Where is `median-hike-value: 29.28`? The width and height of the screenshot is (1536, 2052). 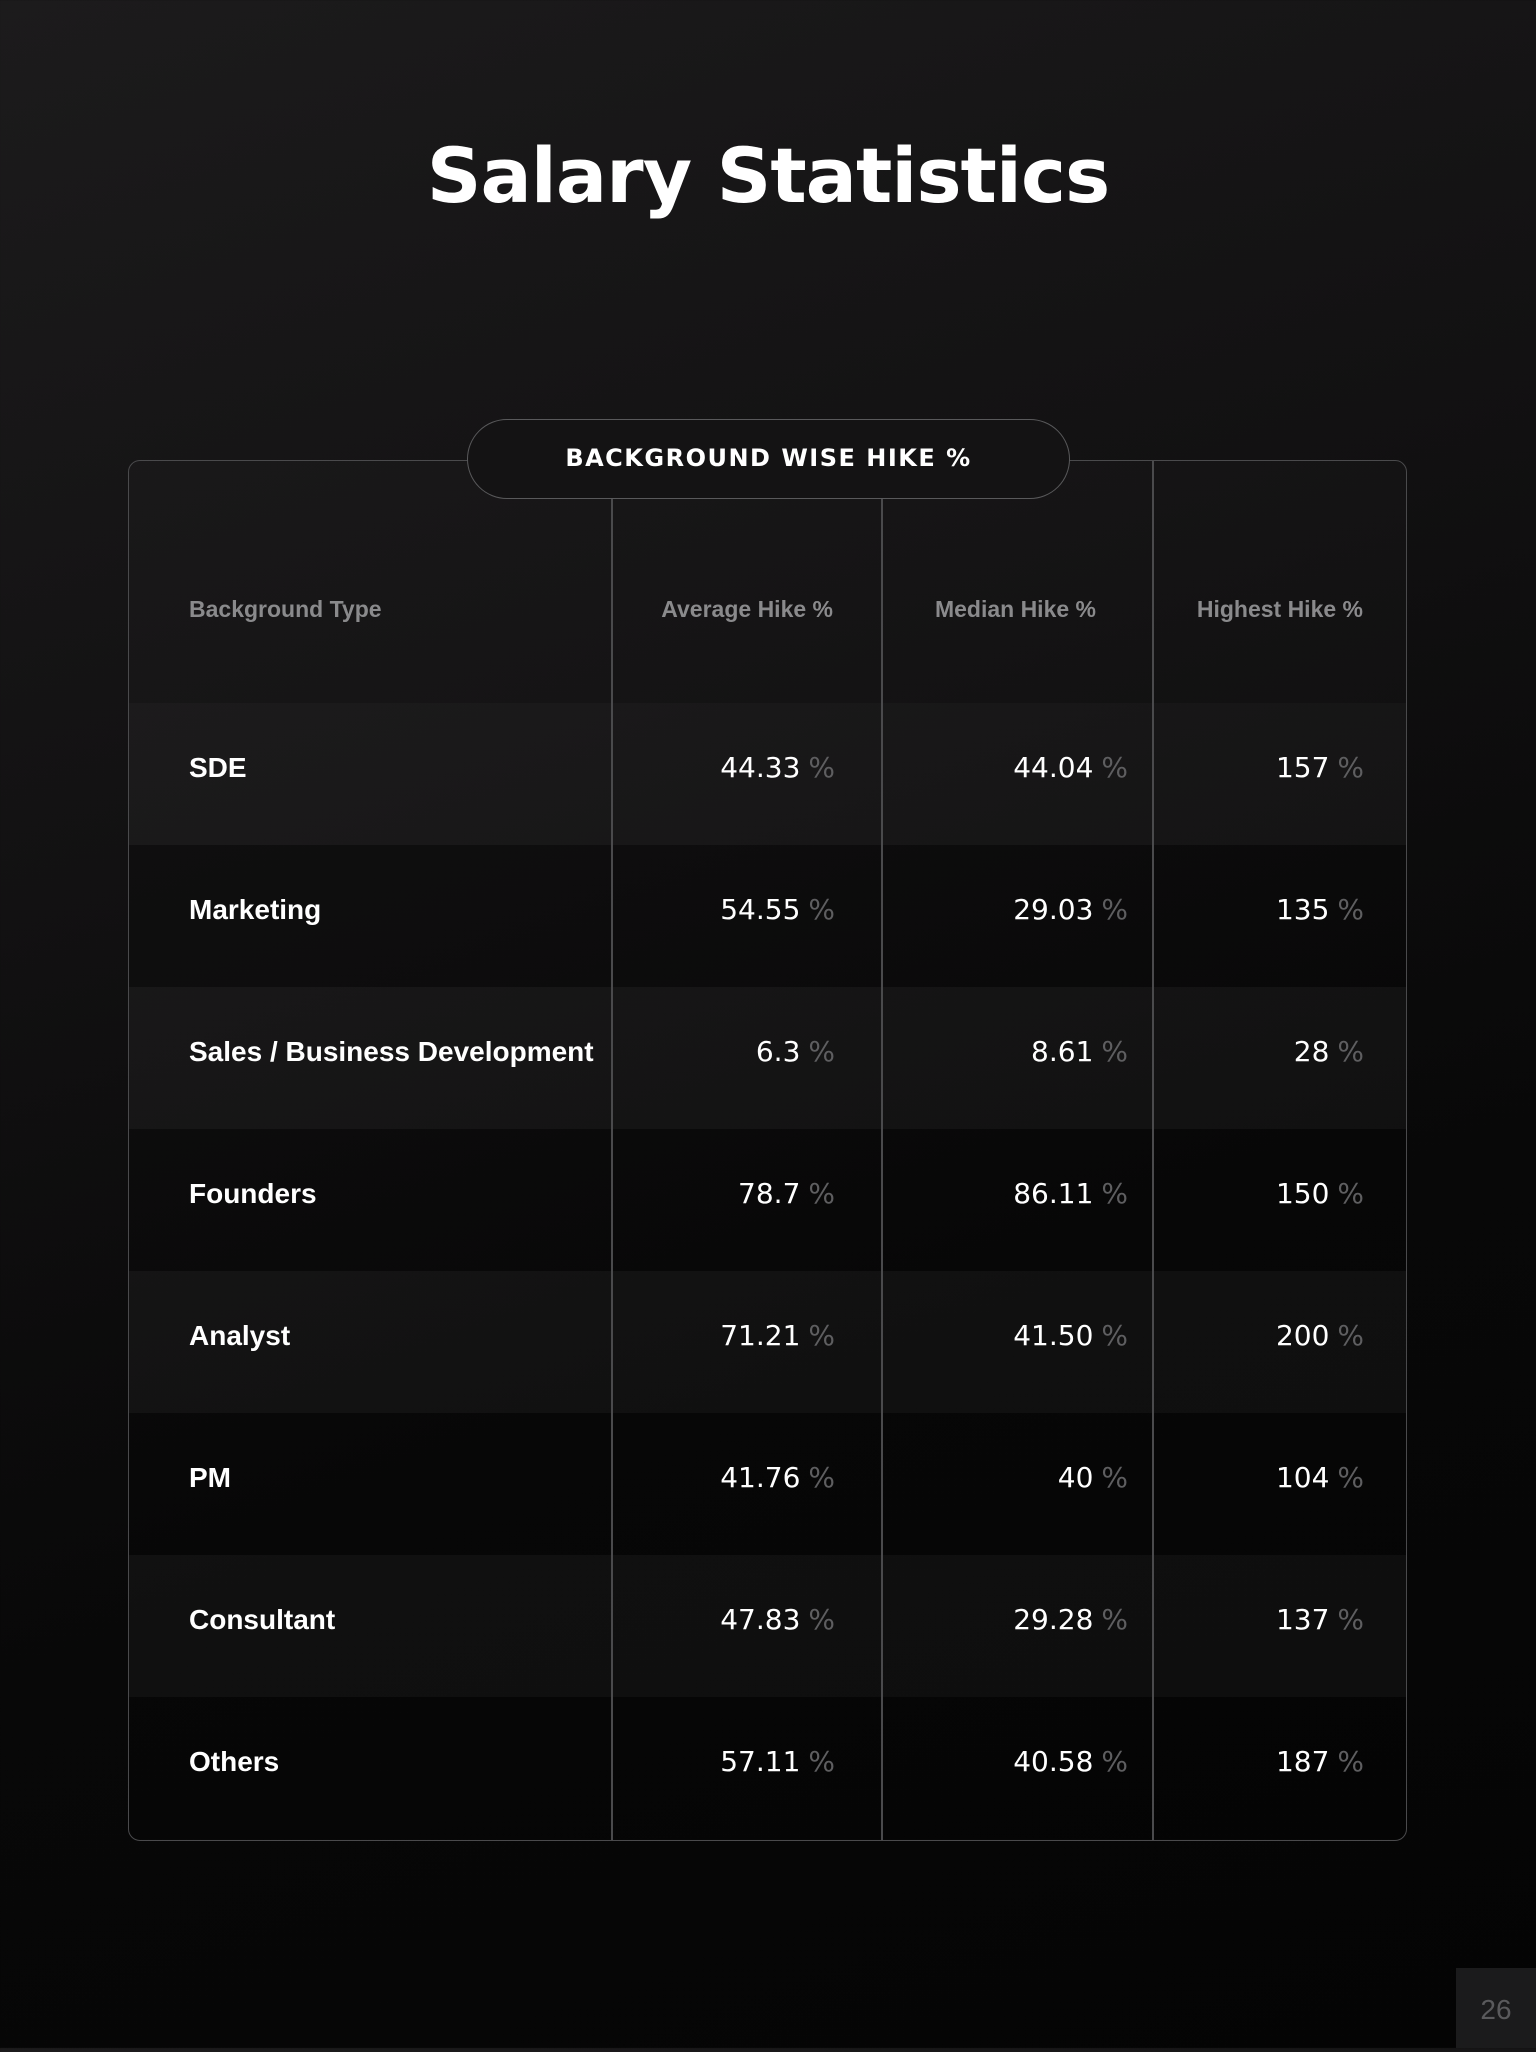 median-hike-value: 29.28 is located at coordinates (1053, 1619).